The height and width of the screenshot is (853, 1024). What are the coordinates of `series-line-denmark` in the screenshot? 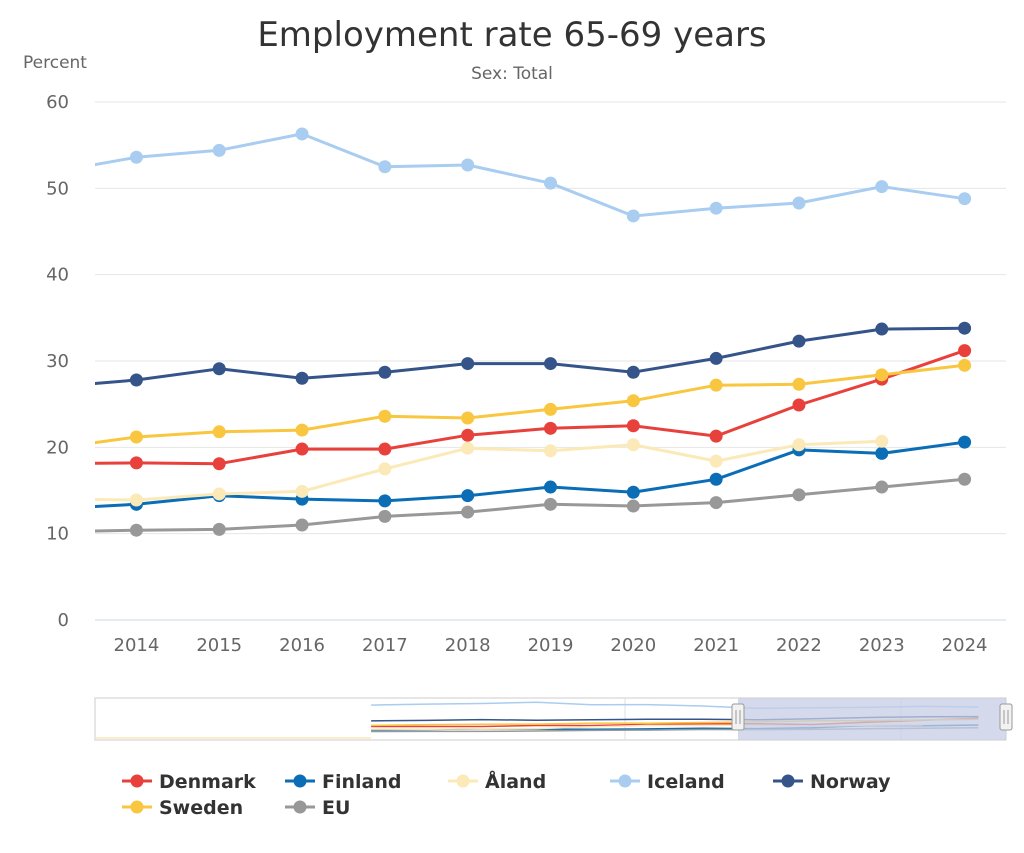 It's located at (510, 407).